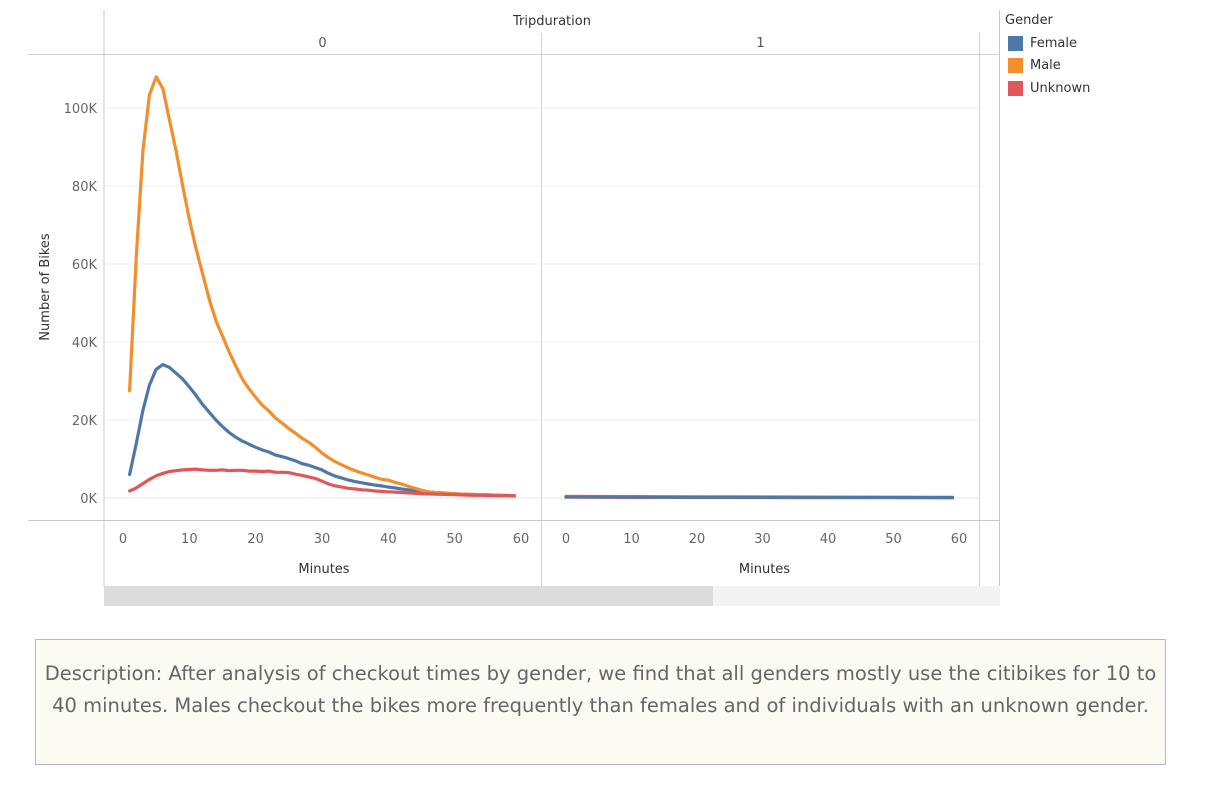  I want to click on y-axis: 0K 20K 40K 60K 80K 100K, so click(81, 304).